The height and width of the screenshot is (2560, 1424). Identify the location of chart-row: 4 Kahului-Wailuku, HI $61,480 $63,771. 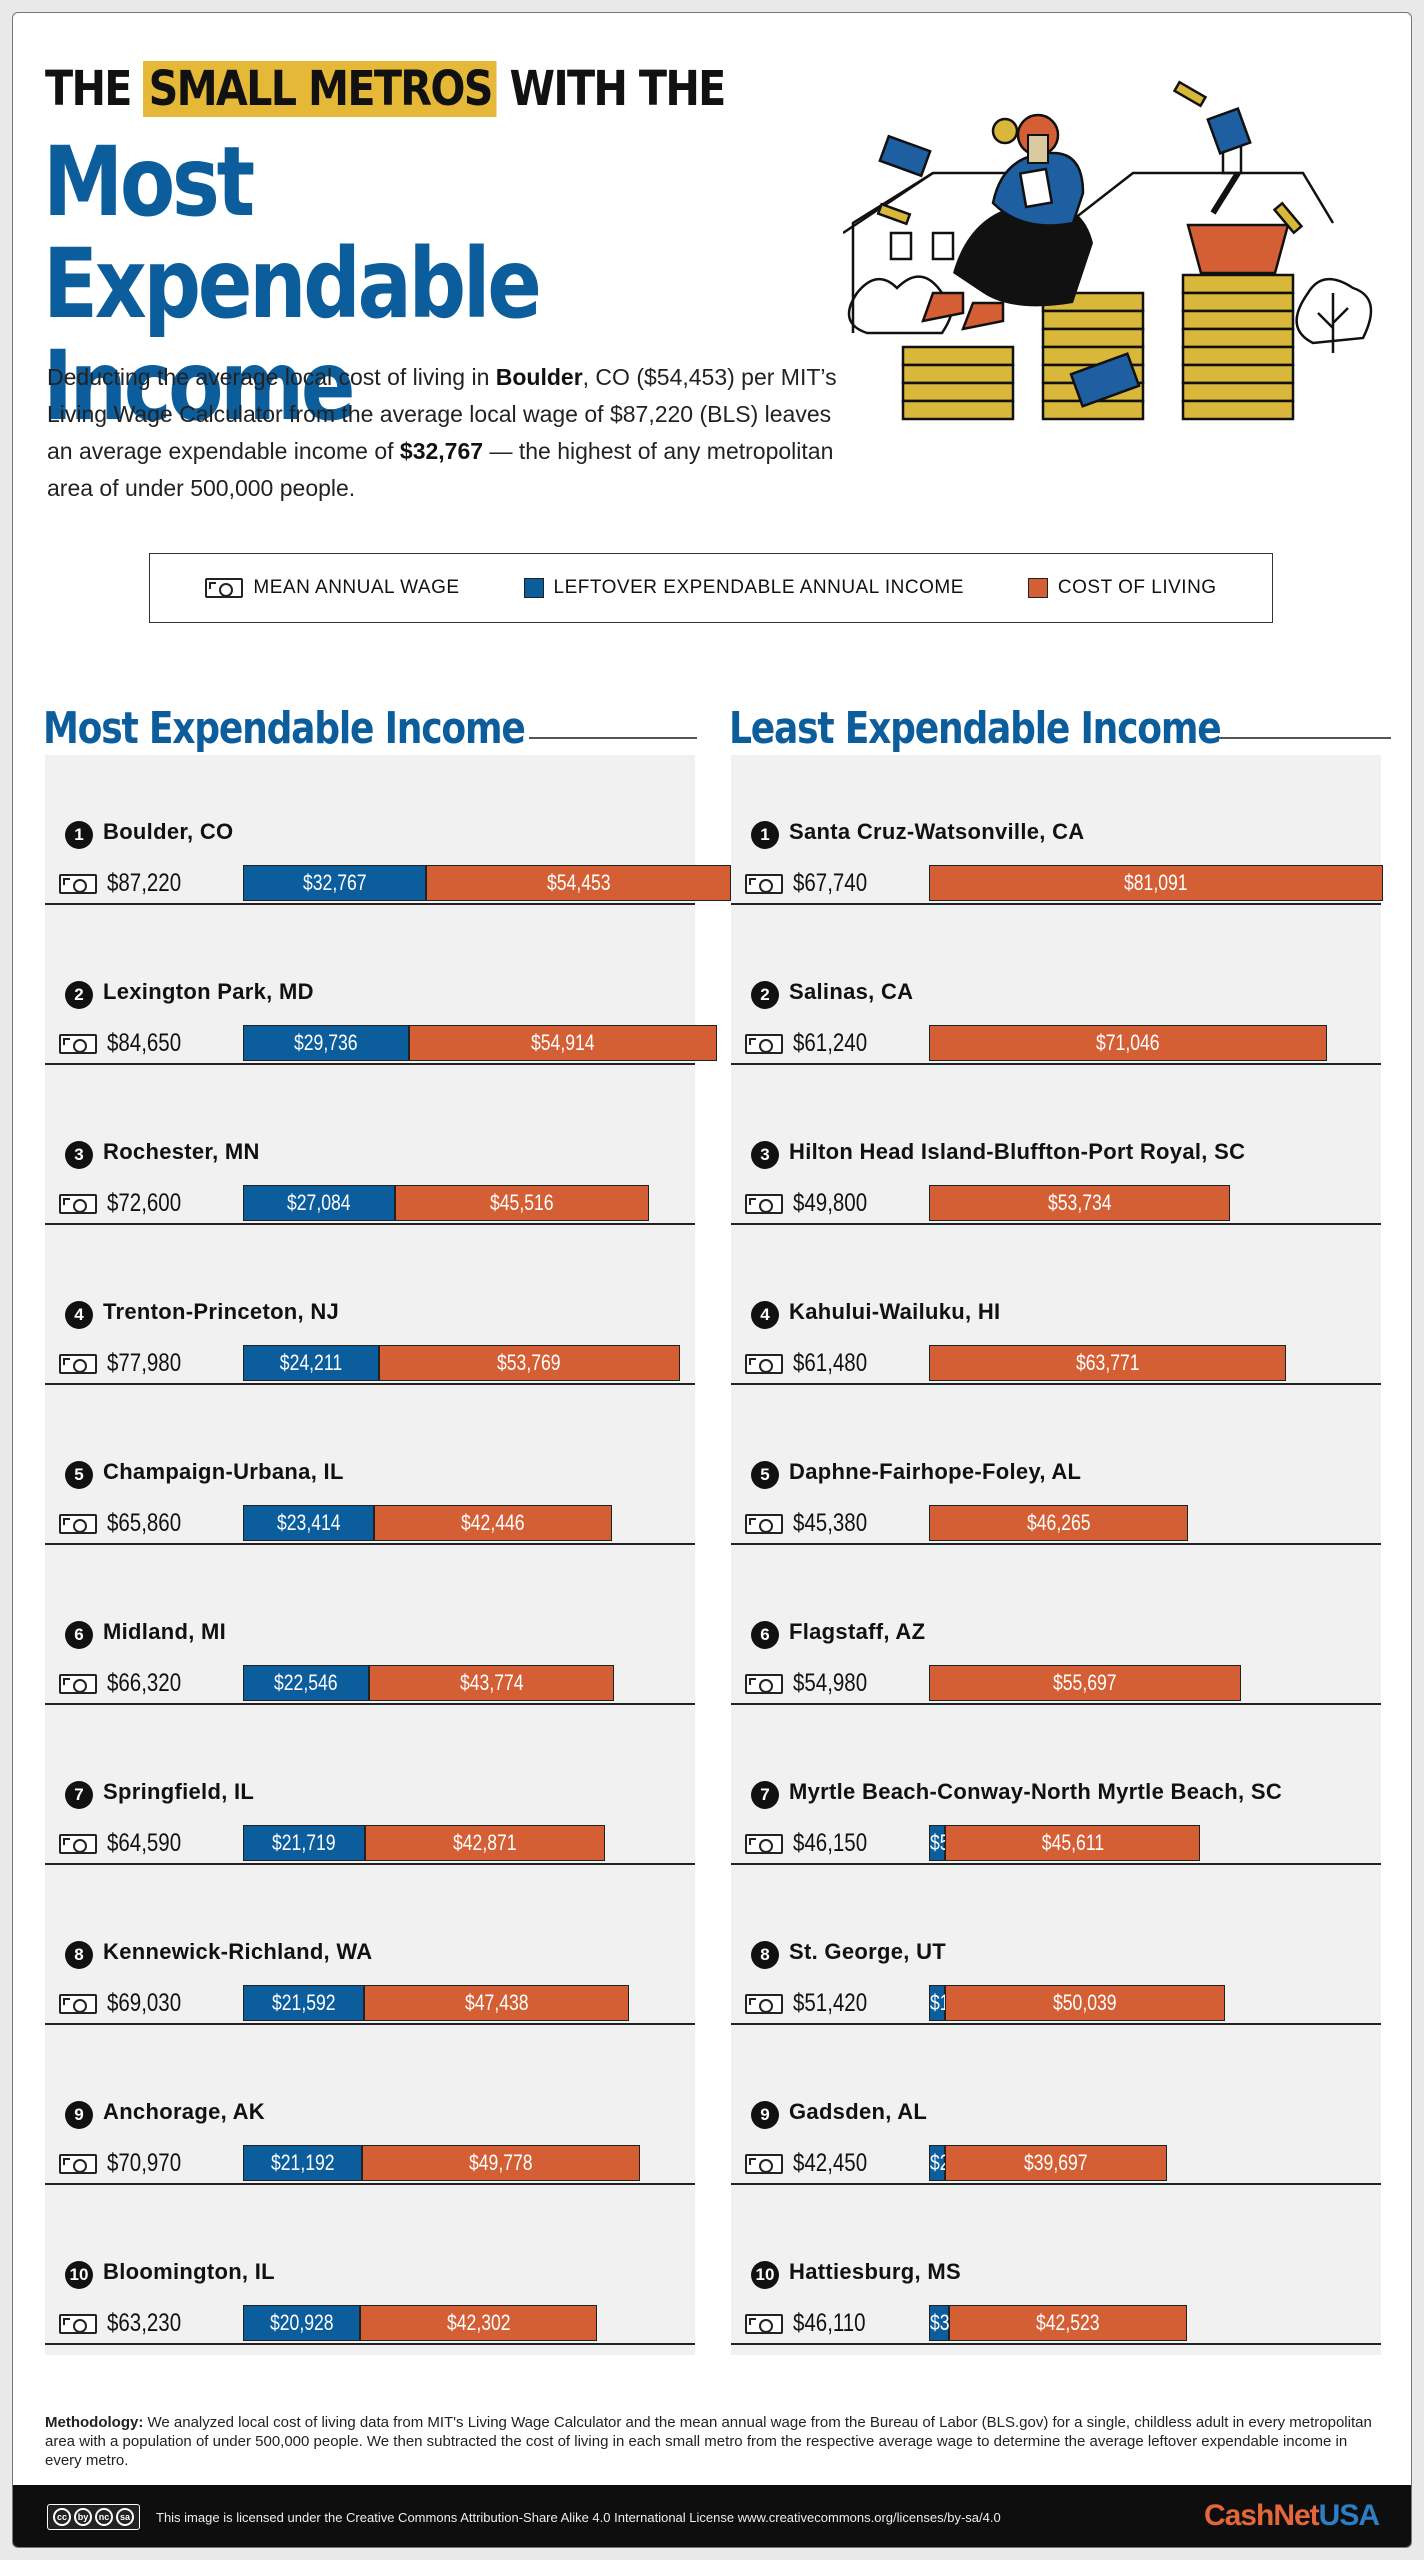
(1056, 1315).